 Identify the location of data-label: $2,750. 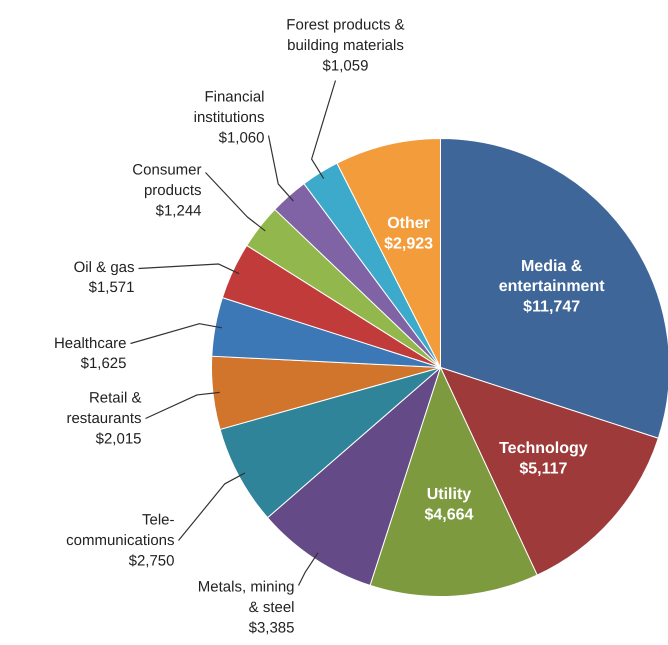
(151, 561).